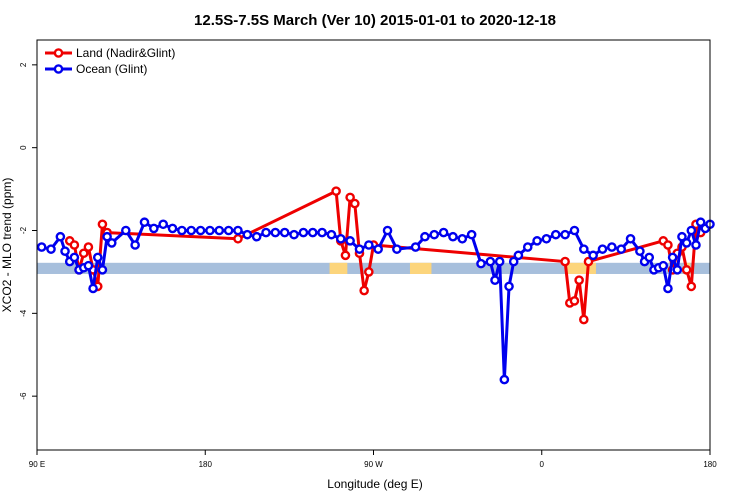 Image resolution: width=750 pixels, height=500 pixels. I want to click on x-axis: 90 E 180 90 W 0 180, so click(373, 459).